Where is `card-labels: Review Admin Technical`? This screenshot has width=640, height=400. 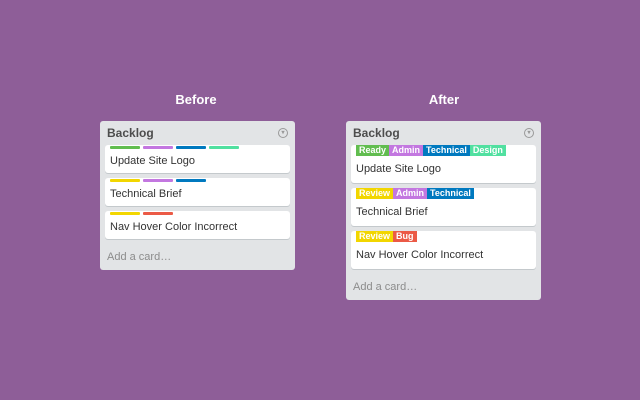 card-labels: Review Admin Technical is located at coordinates (443, 193).